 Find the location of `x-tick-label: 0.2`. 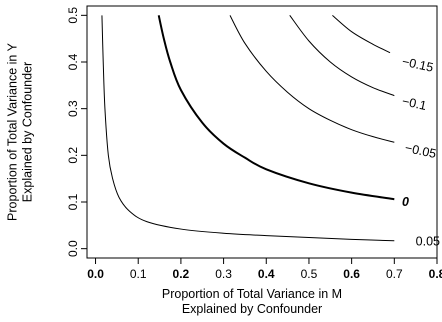

x-tick-label: 0.2 is located at coordinates (181, 274).